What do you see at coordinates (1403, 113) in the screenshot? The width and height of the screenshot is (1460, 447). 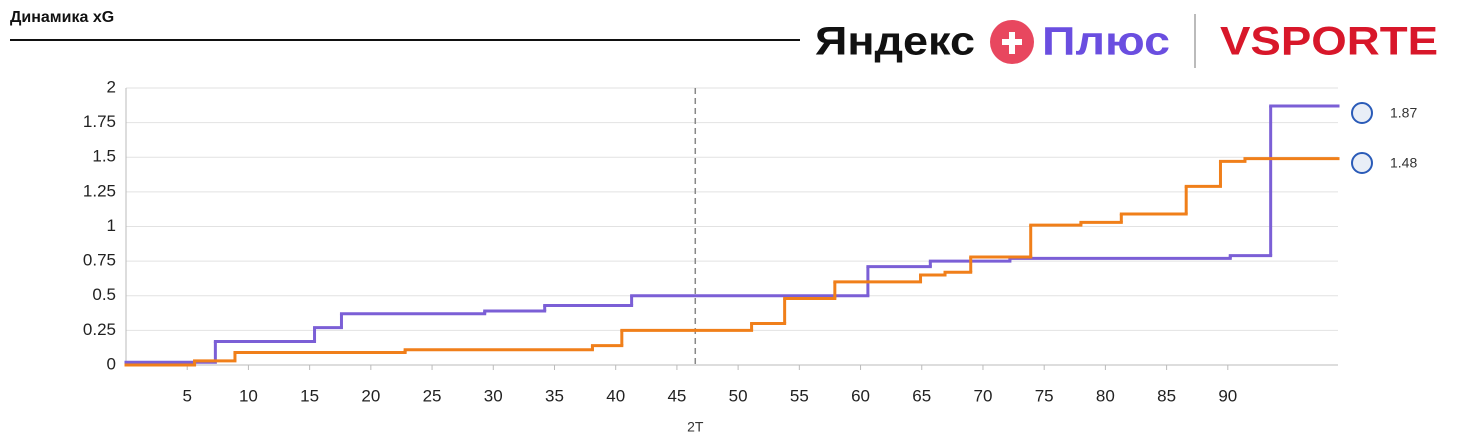 I see `end-value-label: 1.87` at bounding box center [1403, 113].